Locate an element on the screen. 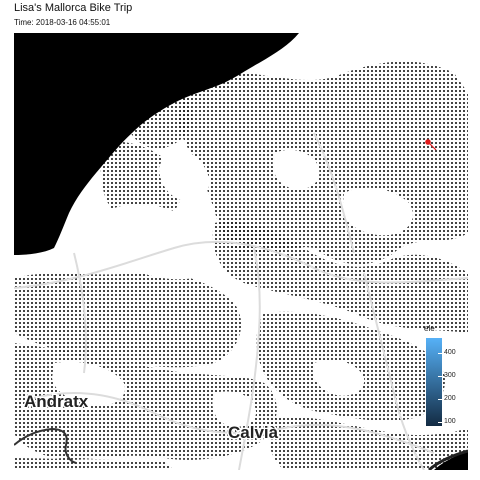 The height and width of the screenshot is (480, 480). legend-tick: 200 is located at coordinates (447, 398).